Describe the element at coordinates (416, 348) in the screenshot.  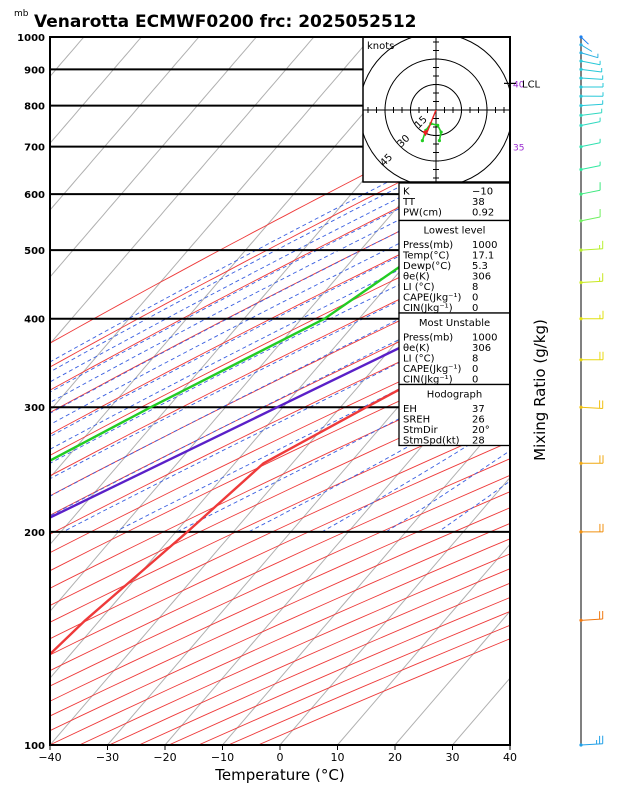
I see `stat-label: θe(K)` at that location.